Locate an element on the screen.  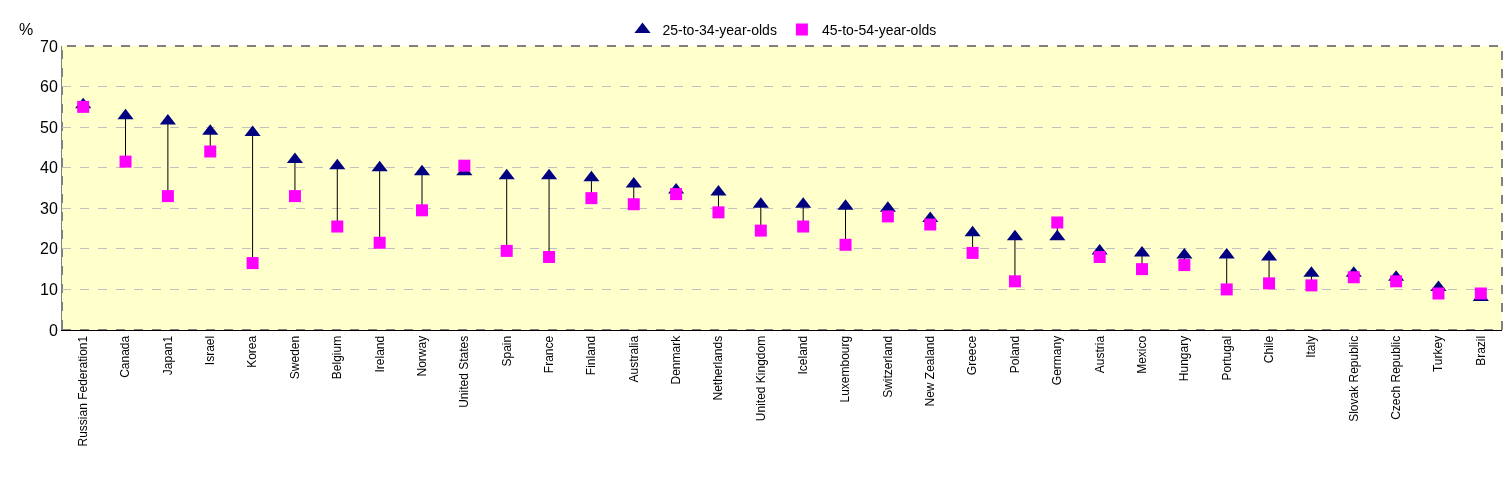
legend-label: 45-to-54-year-olds is located at coordinates (879, 30).